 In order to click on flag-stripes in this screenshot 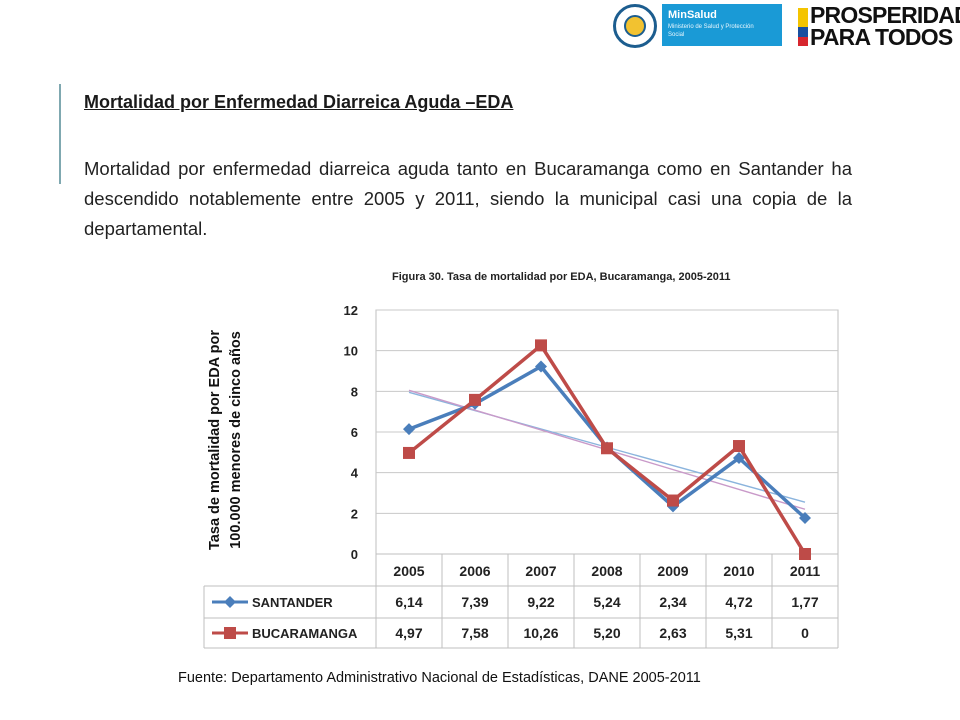, I will do `click(803, 27)`.